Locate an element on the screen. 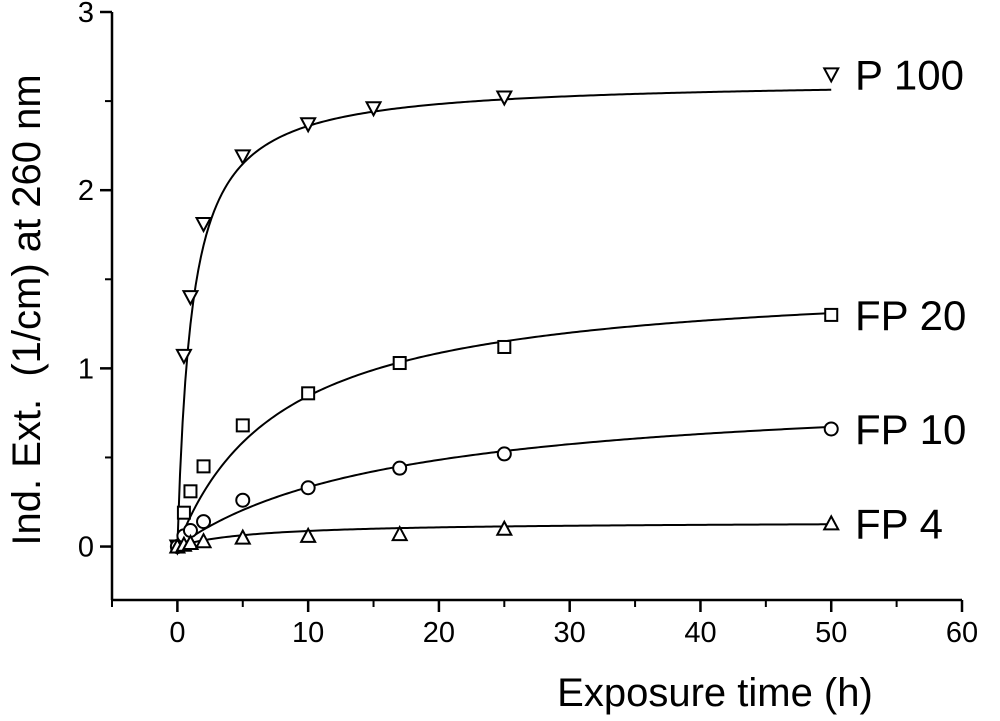  series-labels: P 100 FP 20 FP 10 FP 4 is located at coordinates (910, 299).